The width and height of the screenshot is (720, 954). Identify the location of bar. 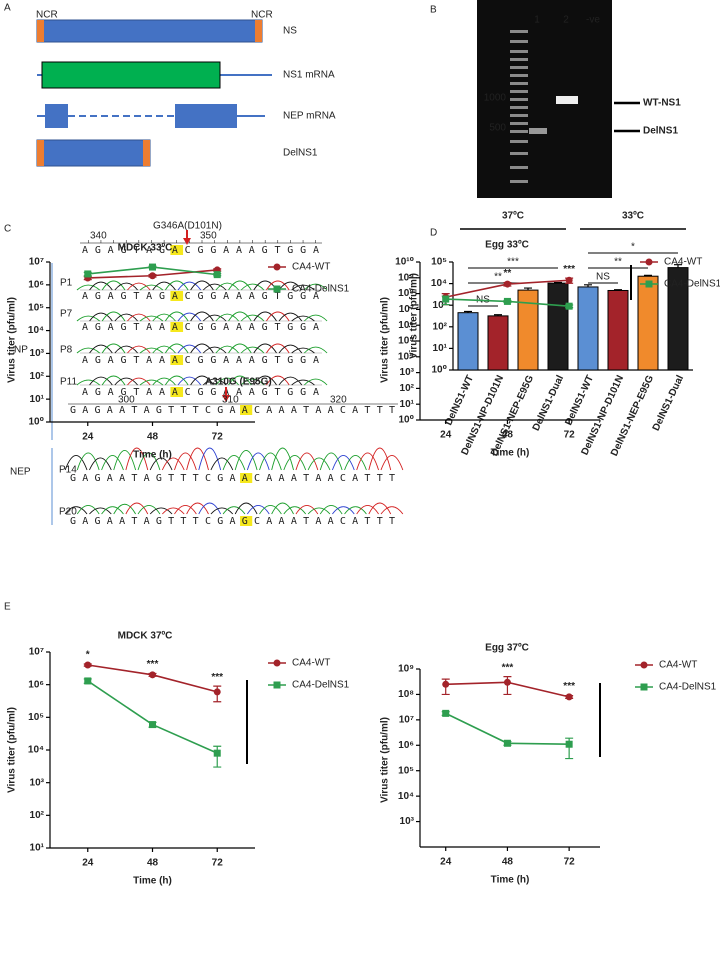
(618, 330).